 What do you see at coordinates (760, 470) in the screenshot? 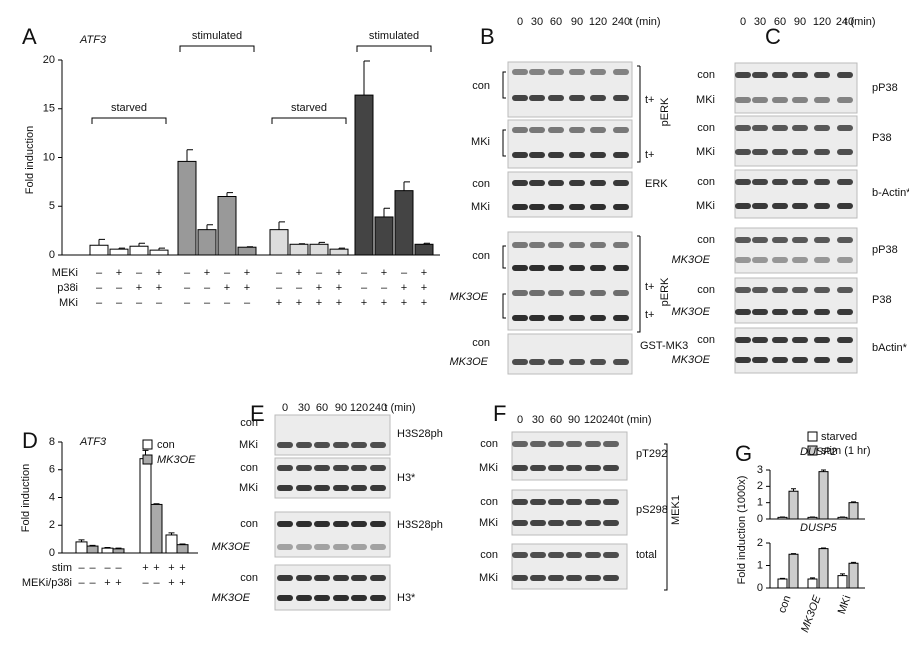
I see `y-tick-label: 3` at bounding box center [760, 470].